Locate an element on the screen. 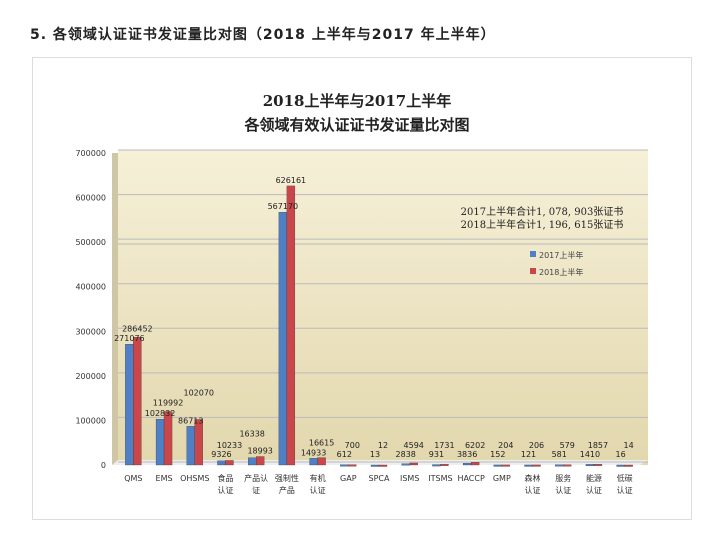 The image size is (722, 534). y-tick-label: 500000 is located at coordinates (90, 242).